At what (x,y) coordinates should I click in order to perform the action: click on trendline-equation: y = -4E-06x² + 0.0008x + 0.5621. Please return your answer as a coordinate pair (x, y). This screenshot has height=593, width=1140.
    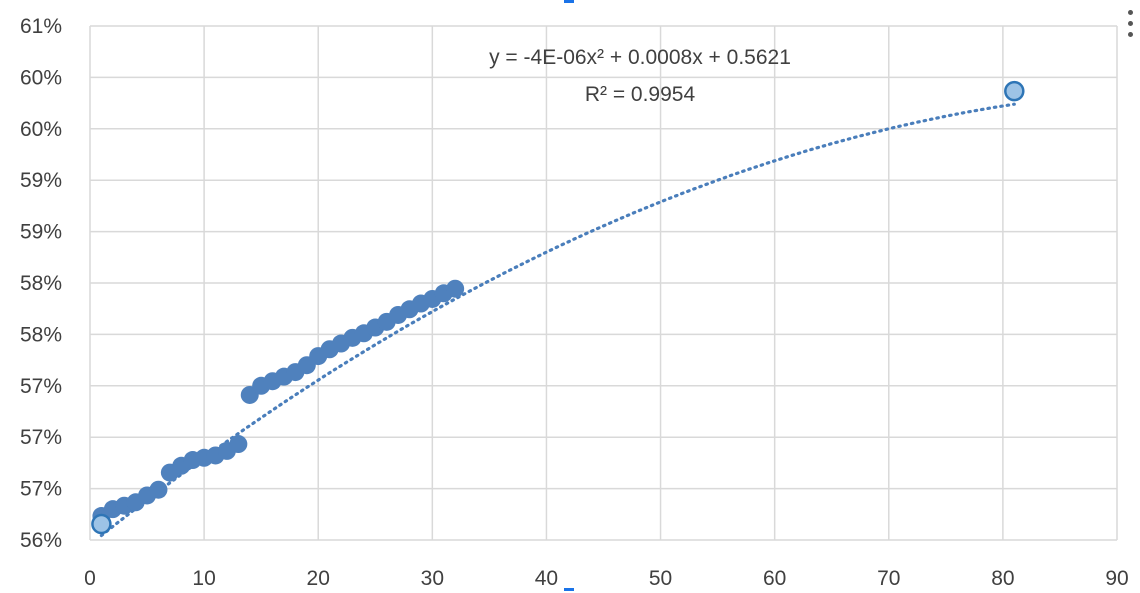
    Looking at the image, I should click on (640, 57).